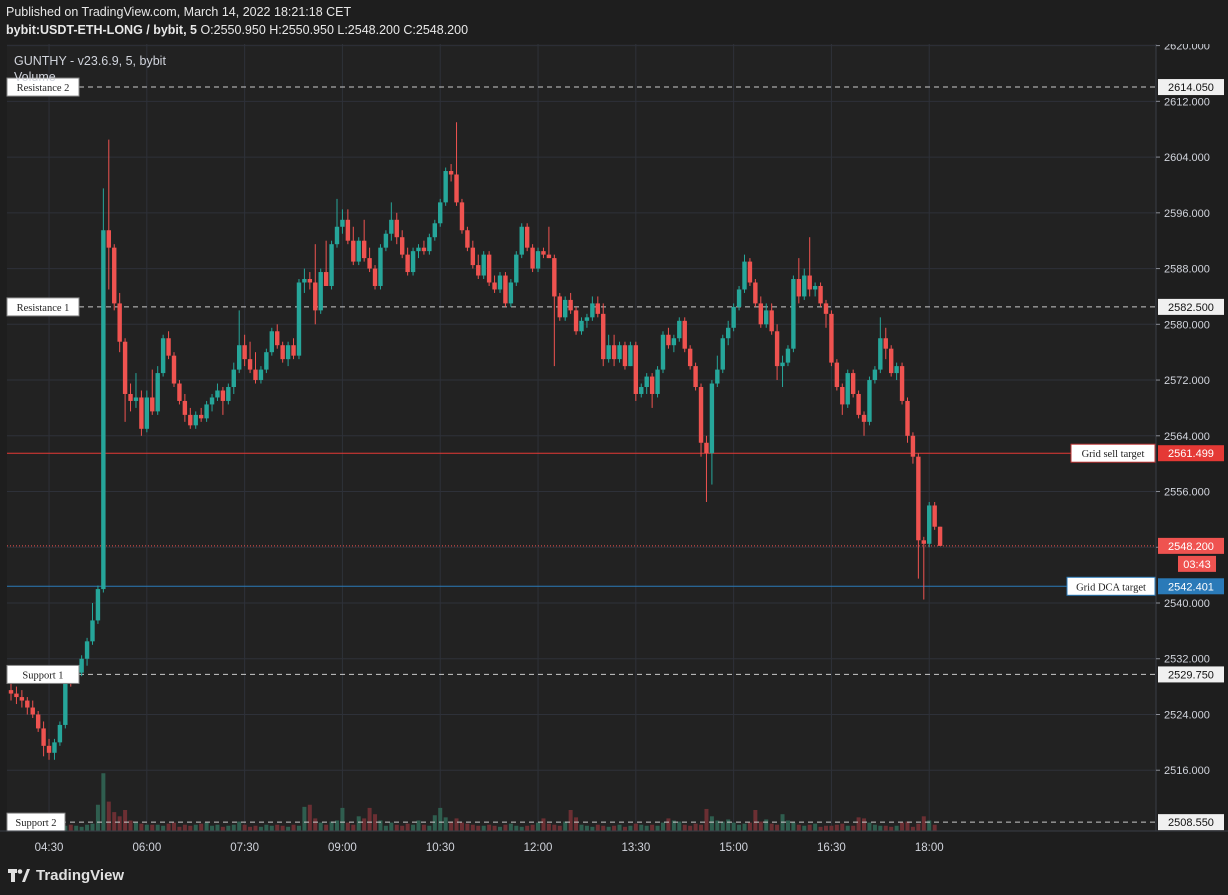 This screenshot has width=1228, height=895. Describe the element at coordinates (1187, 715) in the screenshot. I see `y-axis-label: 2524.000` at that location.